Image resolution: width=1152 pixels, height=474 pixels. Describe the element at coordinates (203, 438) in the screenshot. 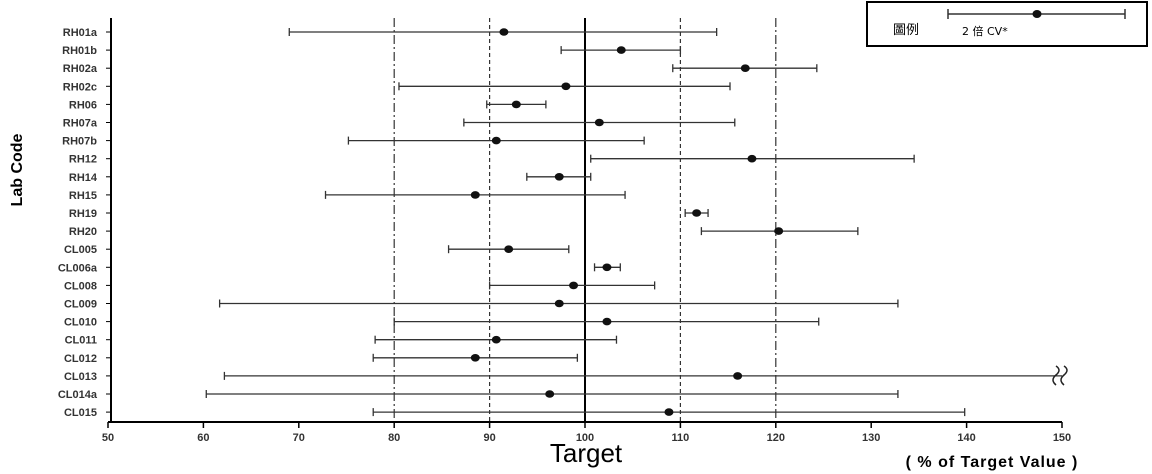

I see `x-tick-label-60: 60` at that location.